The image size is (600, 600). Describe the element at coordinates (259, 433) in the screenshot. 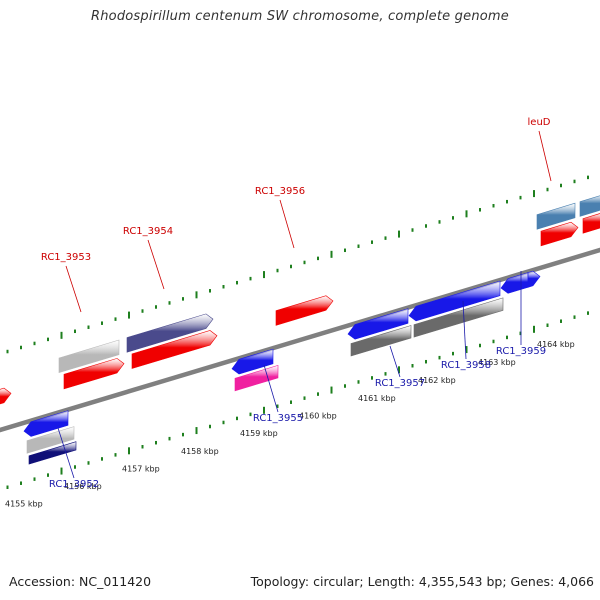

I see `position-label: 4159 kbp` at that location.